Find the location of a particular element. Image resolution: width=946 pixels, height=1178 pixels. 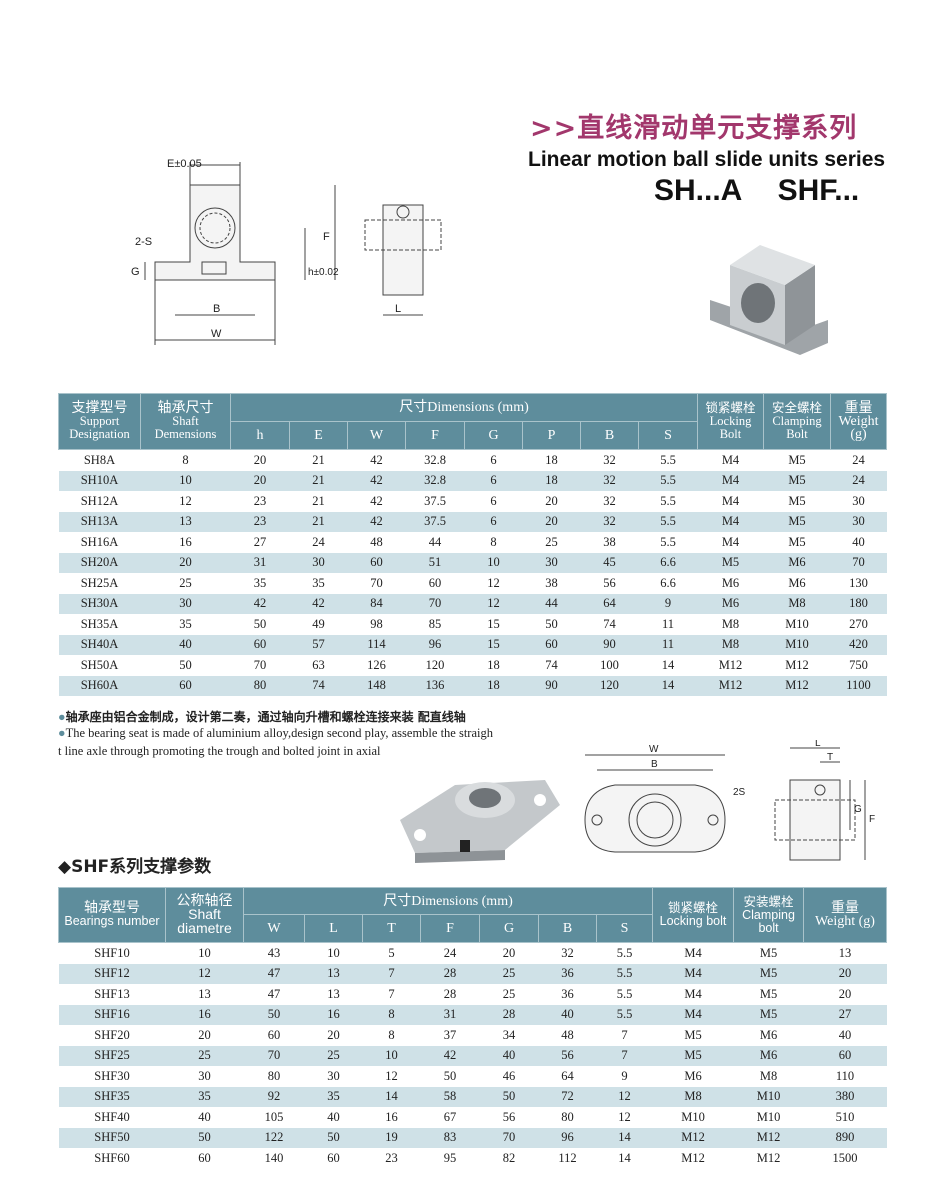

table-row: SH20A 20 31 30 60 51 10 30 45 6.6 M5 M6 70 is located at coordinates (472, 562).